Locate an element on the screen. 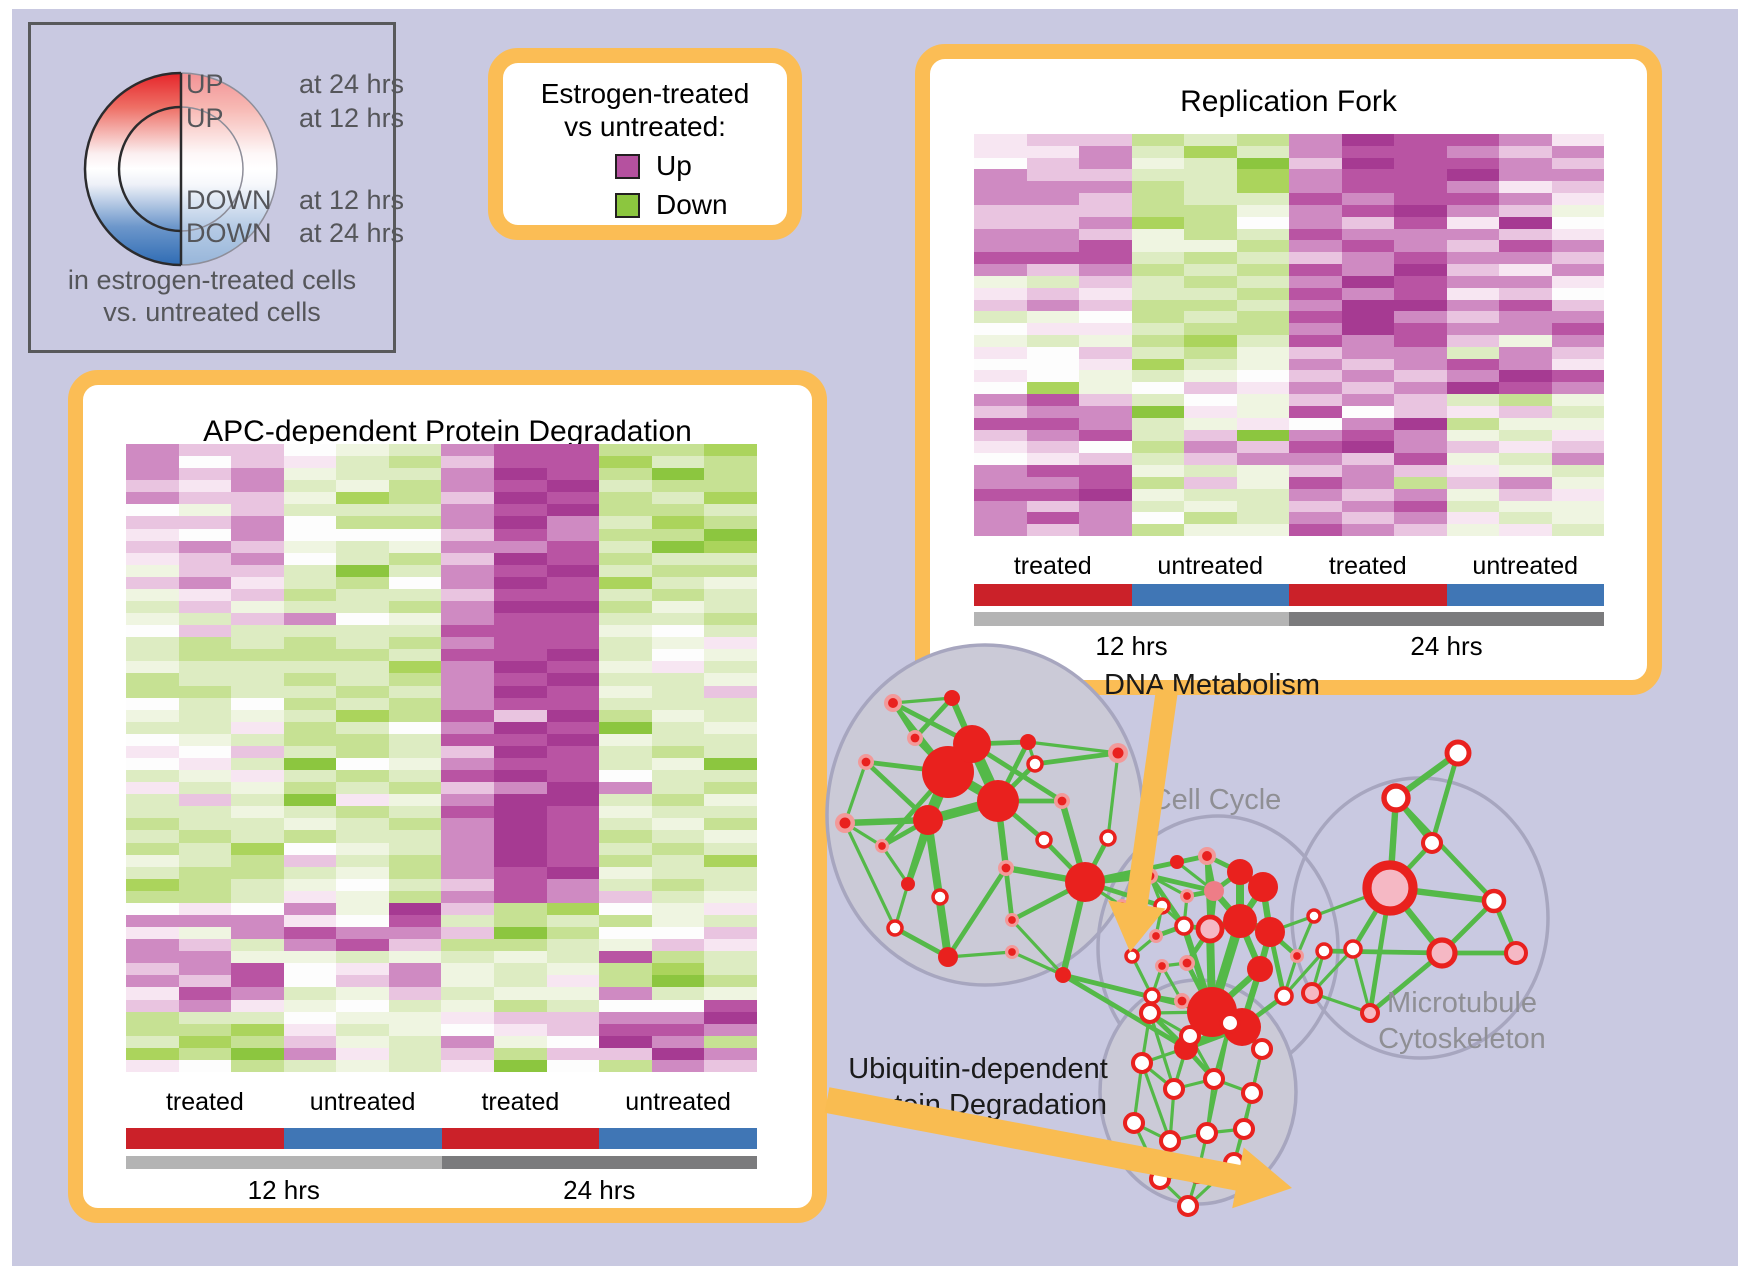 This screenshot has width=1750, height=1279. time-group-label: 12 hrs is located at coordinates (283, 1190).